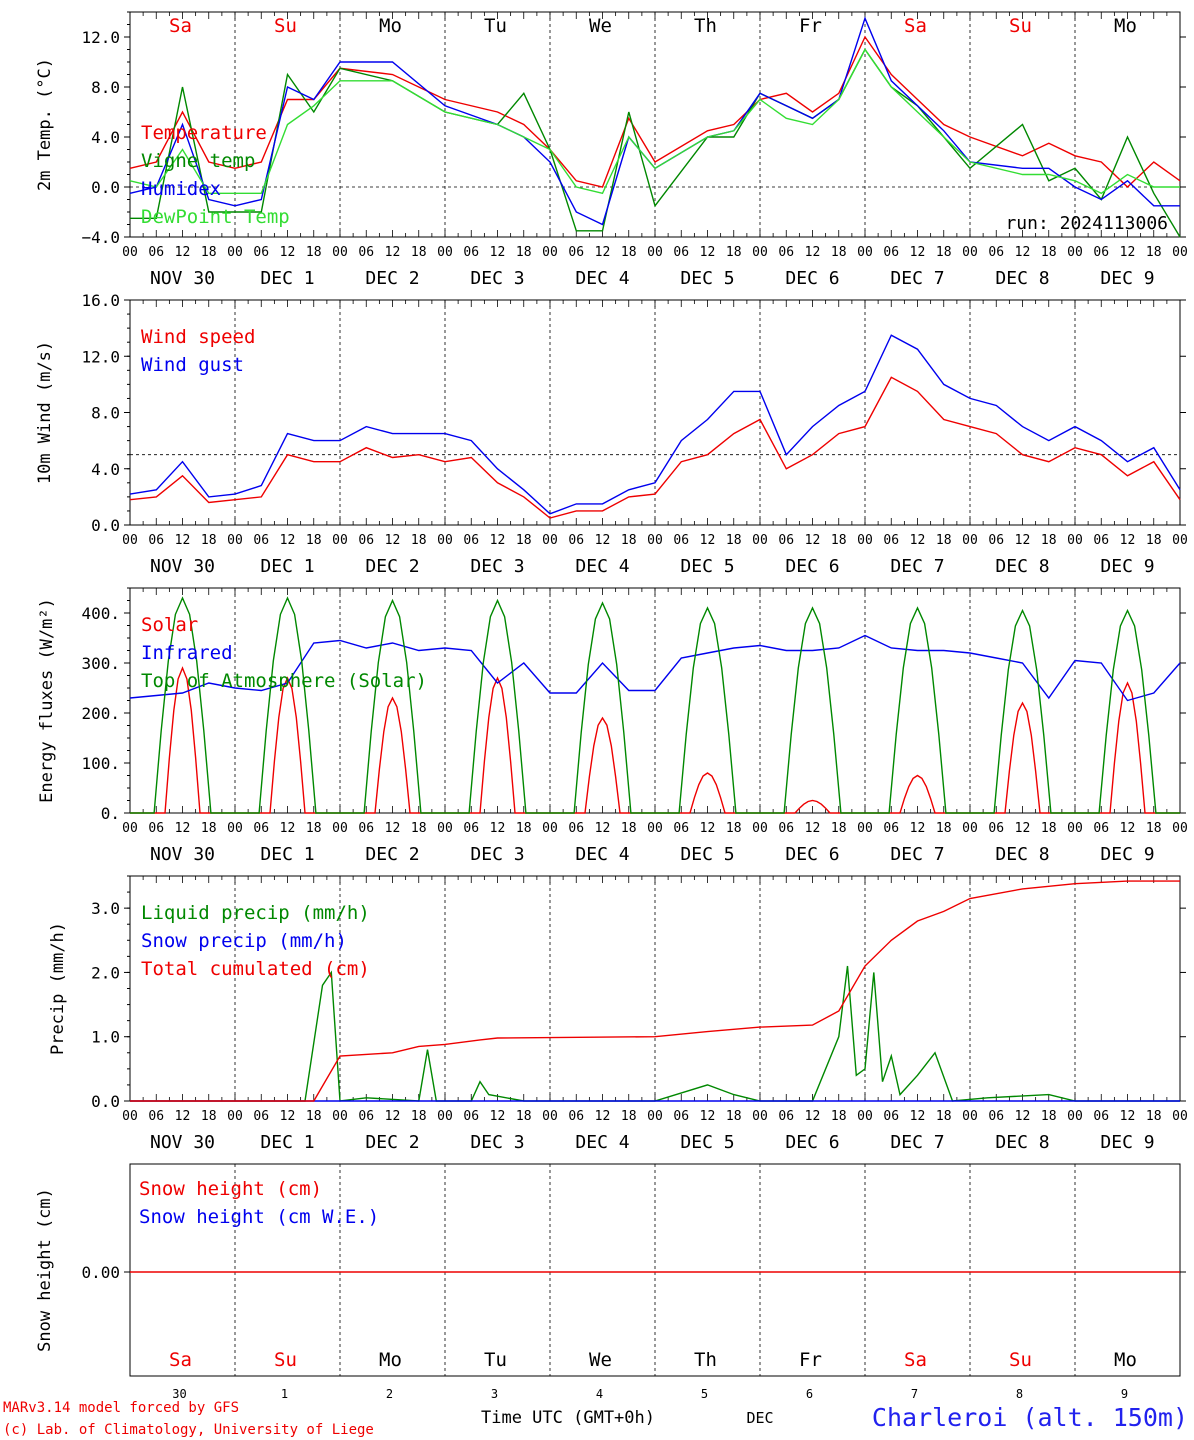 Image resolution: width=1194 pixels, height=1440 pixels. Describe the element at coordinates (105, 908) in the screenshot. I see `y-tick-label: 3.0` at that location.